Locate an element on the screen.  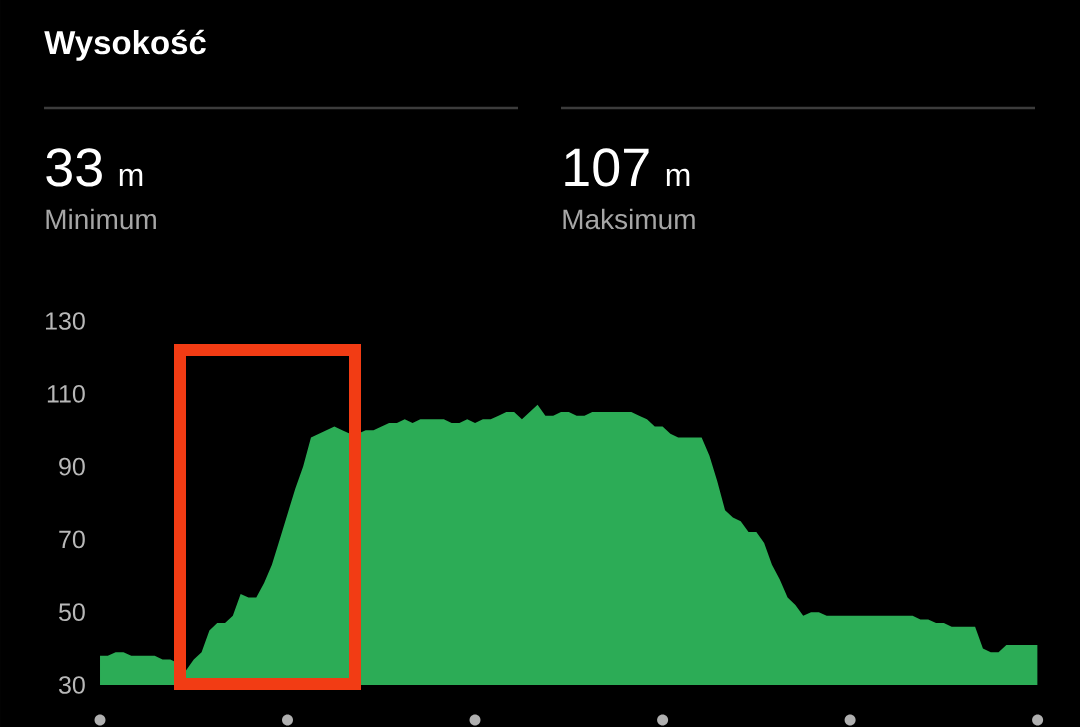
y-tick-label: 90 is located at coordinates (72, 466).